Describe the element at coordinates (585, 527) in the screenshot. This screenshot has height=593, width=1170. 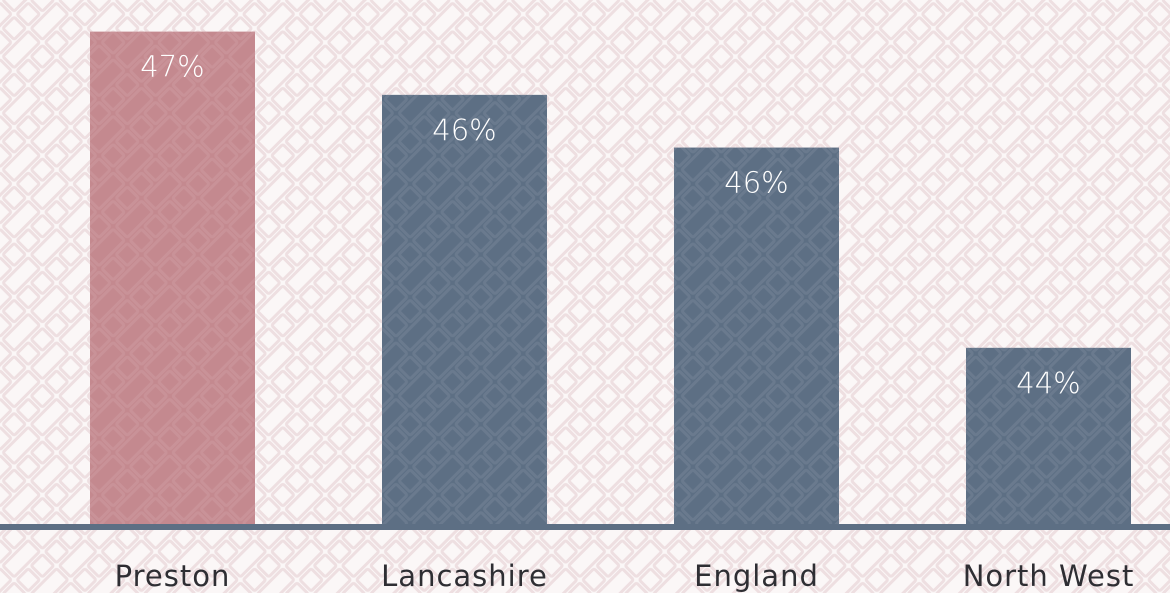
I see `baseline` at that location.